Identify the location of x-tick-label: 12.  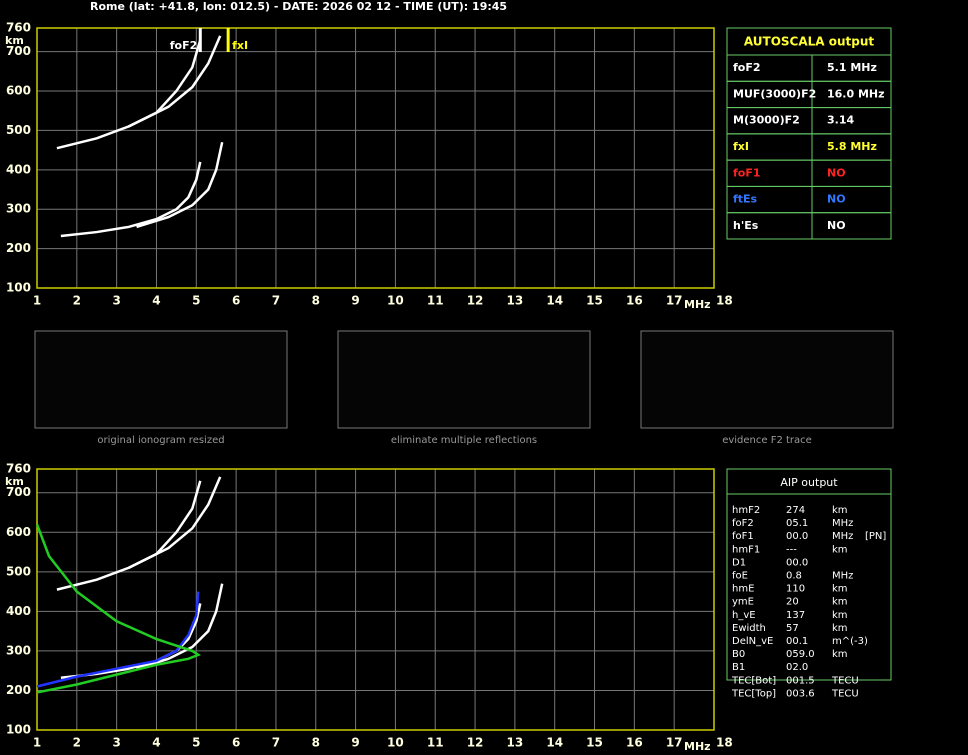
(475, 301).